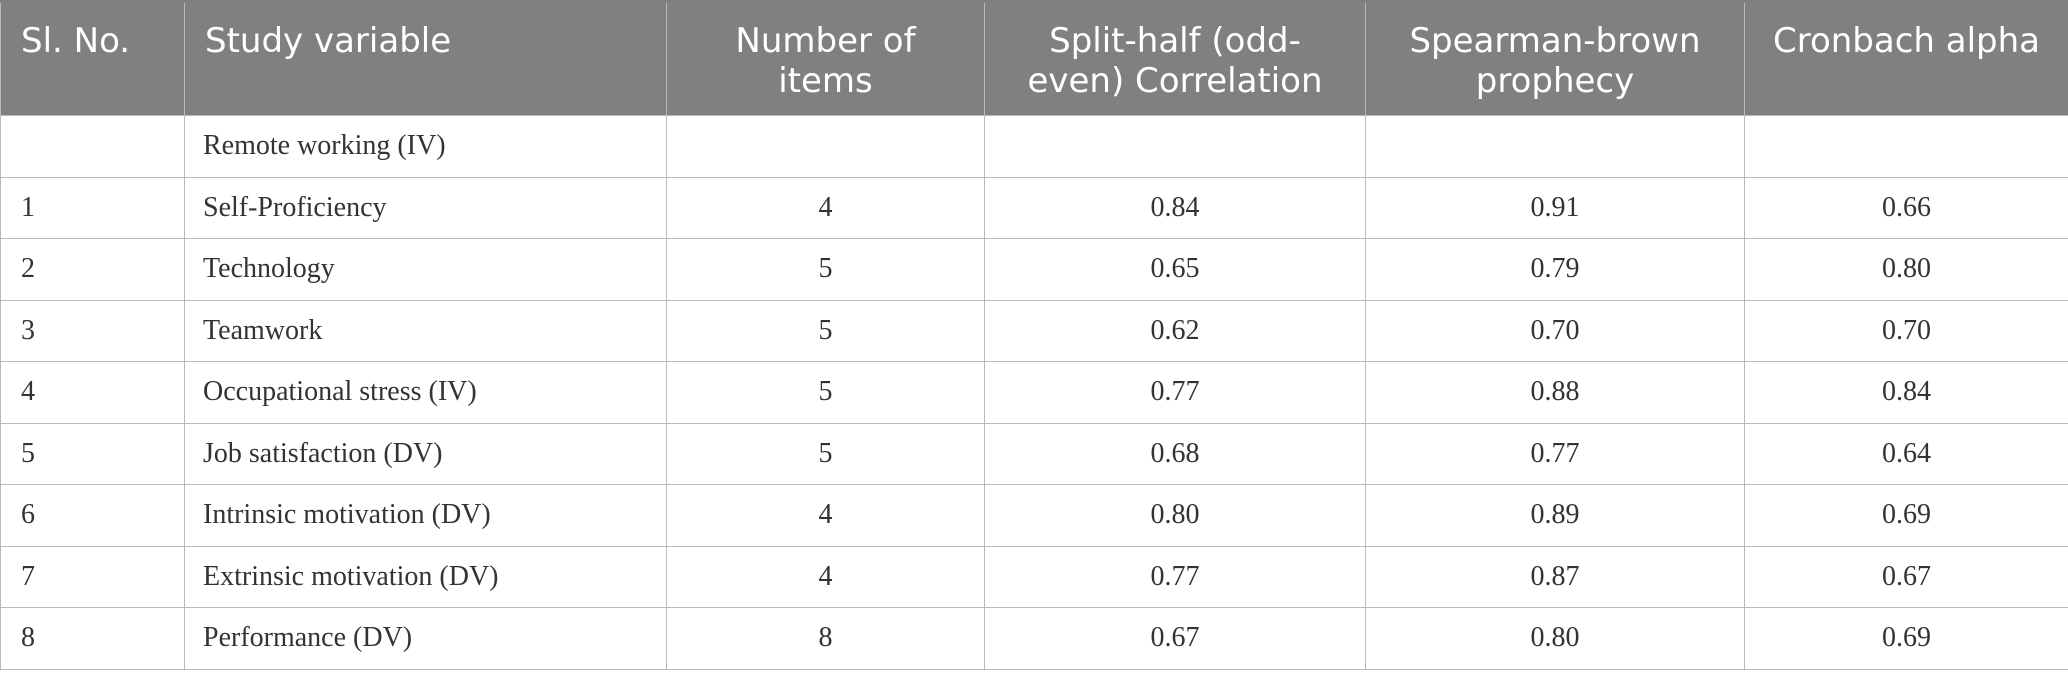  What do you see at coordinates (92, 638) in the screenshot?
I see `cell-sl-no: 8` at bounding box center [92, 638].